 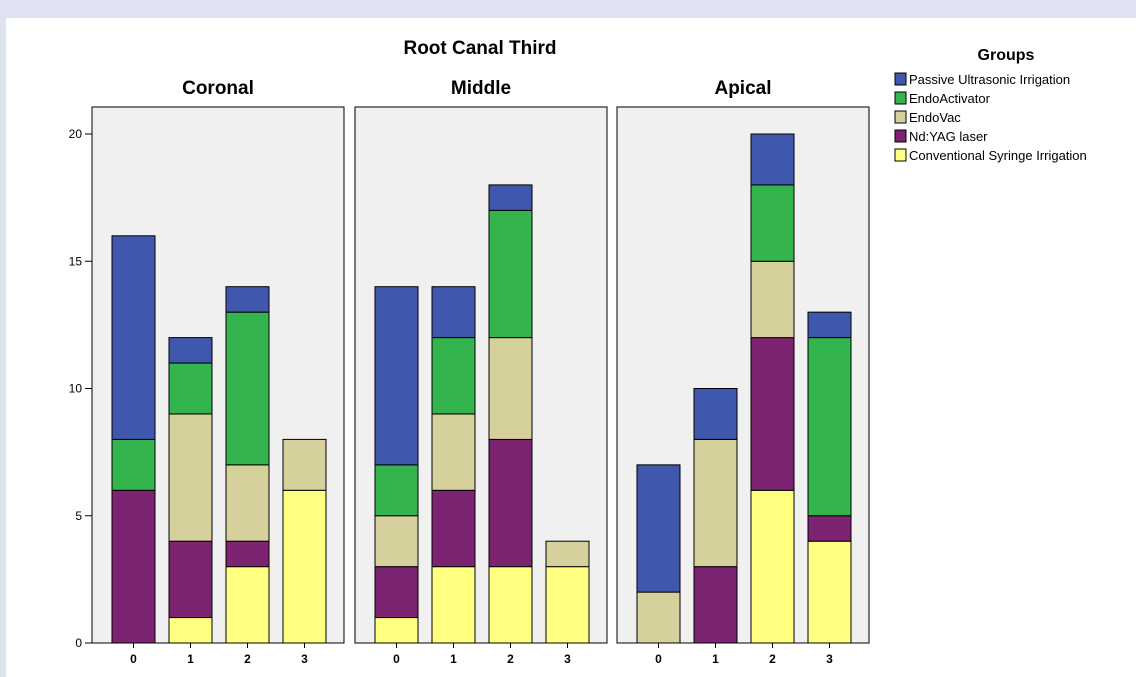 What do you see at coordinates (948, 136) in the screenshot?
I see `legend-label: Nd:YAG laser` at bounding box center [948, 136].